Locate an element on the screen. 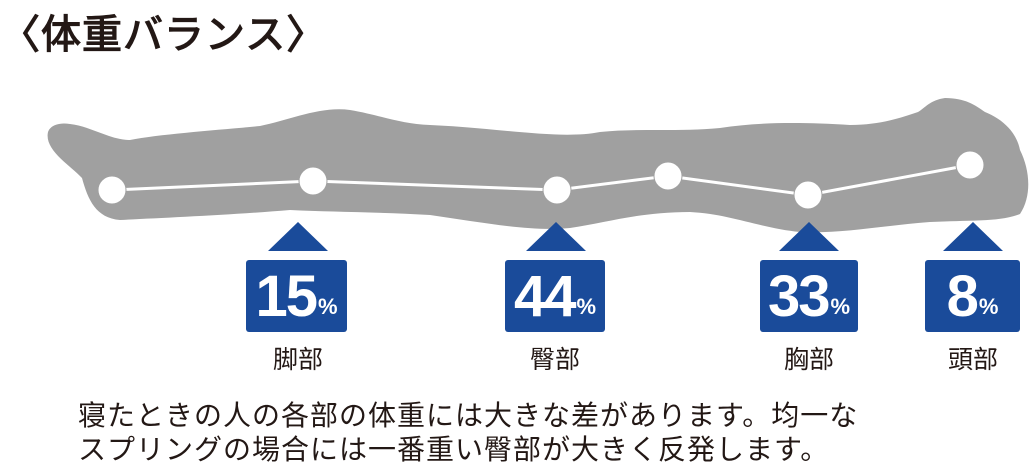 This screenshot has height=468, width=1030. title: 〈体重バランス〉 is located at coordinates (164, 35).